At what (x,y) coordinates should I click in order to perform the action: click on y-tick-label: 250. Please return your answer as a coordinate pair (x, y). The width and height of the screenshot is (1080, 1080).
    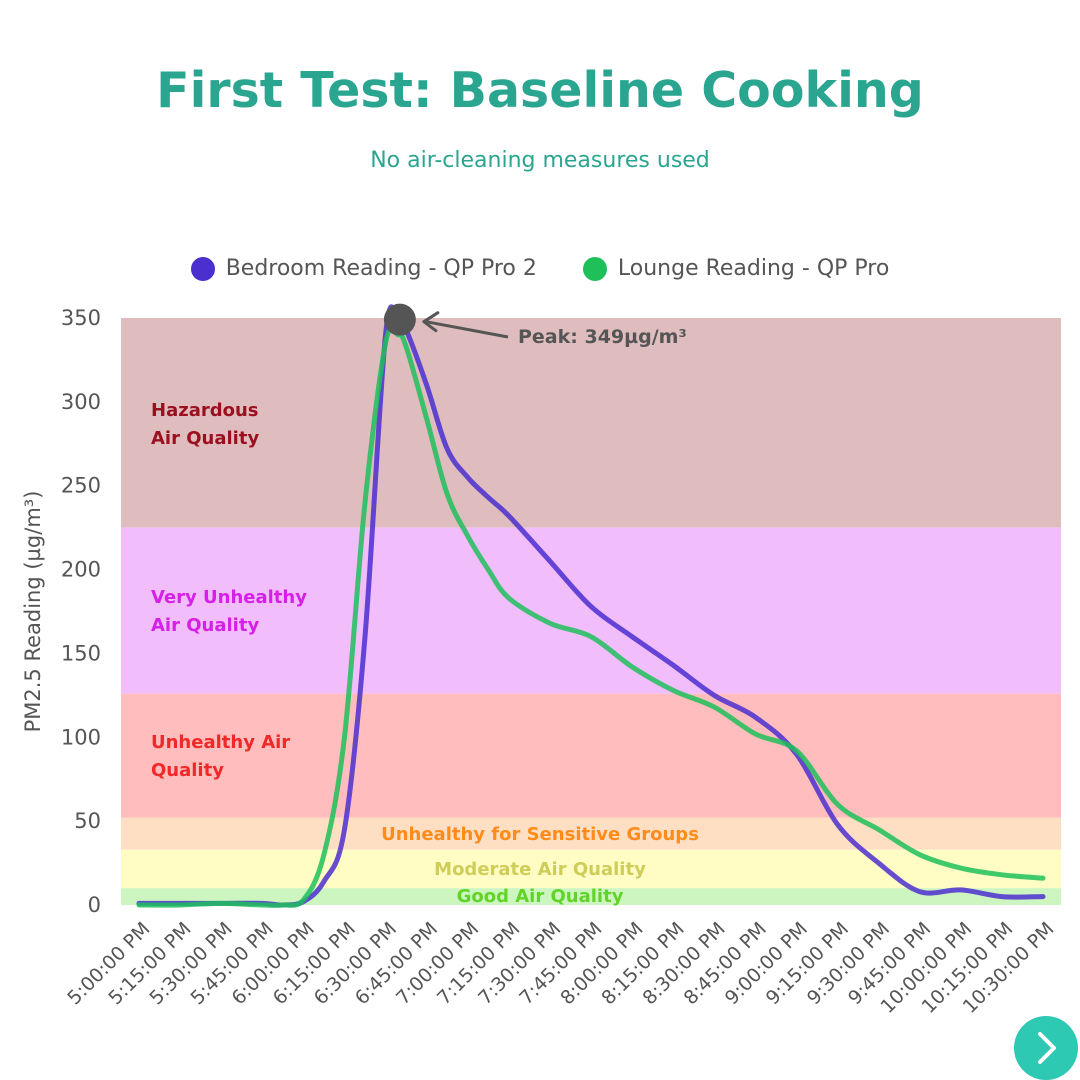
    Looking at the image, I should click on (81, 486).